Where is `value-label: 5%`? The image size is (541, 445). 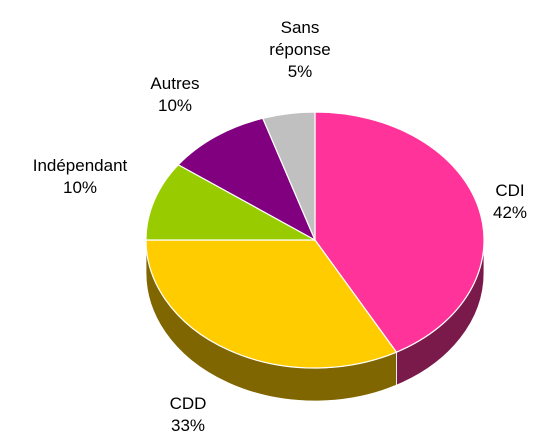 value-label: 5% is located at coordinates (300, 71).